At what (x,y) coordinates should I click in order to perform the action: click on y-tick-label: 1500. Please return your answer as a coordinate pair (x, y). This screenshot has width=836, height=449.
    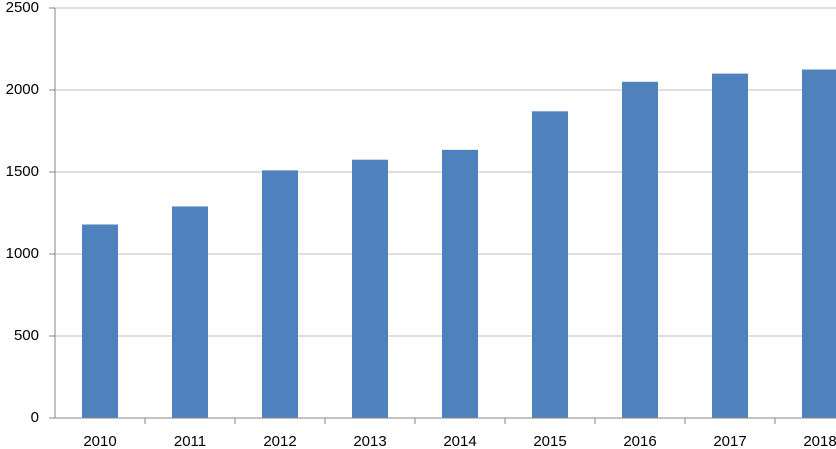
    Looking at the image, I should click on (22, 171).